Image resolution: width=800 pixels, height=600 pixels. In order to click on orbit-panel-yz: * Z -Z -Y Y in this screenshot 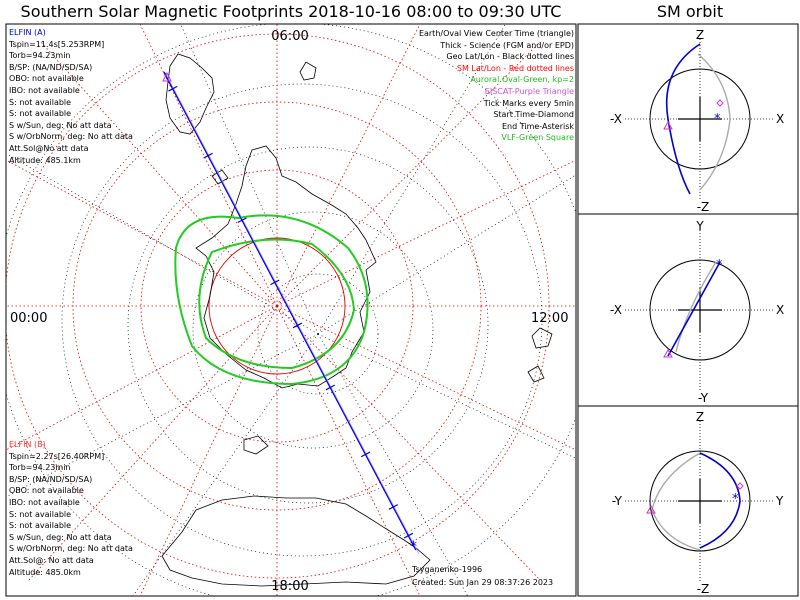, I will do `click(698, 503)`.